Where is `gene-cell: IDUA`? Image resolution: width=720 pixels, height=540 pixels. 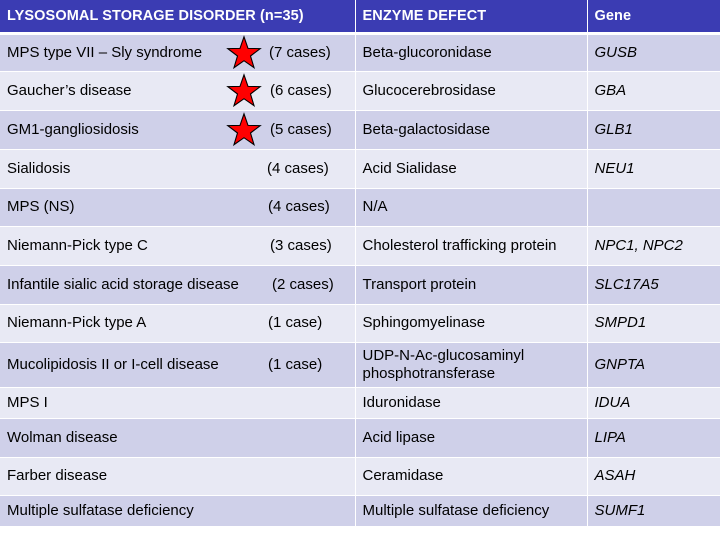 gene-cell: IDUA is located at coordinates (653, 403).